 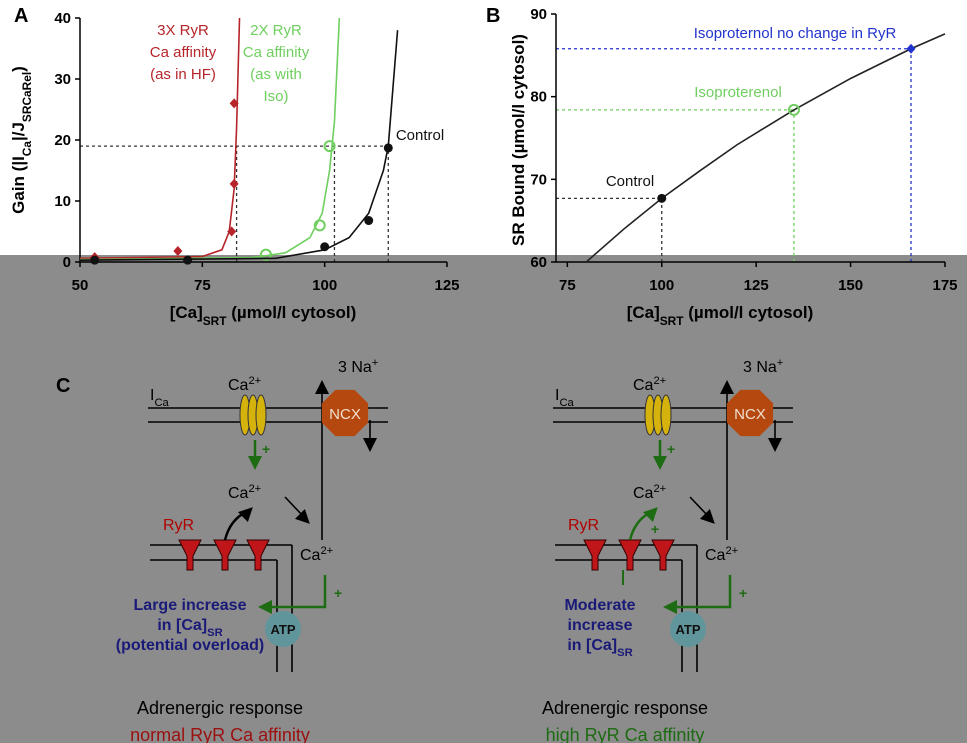 What do you see at coordinates (538, 262) in the screenshot?
I see `y-tick-label: 60` at bounding box center [538, 262].